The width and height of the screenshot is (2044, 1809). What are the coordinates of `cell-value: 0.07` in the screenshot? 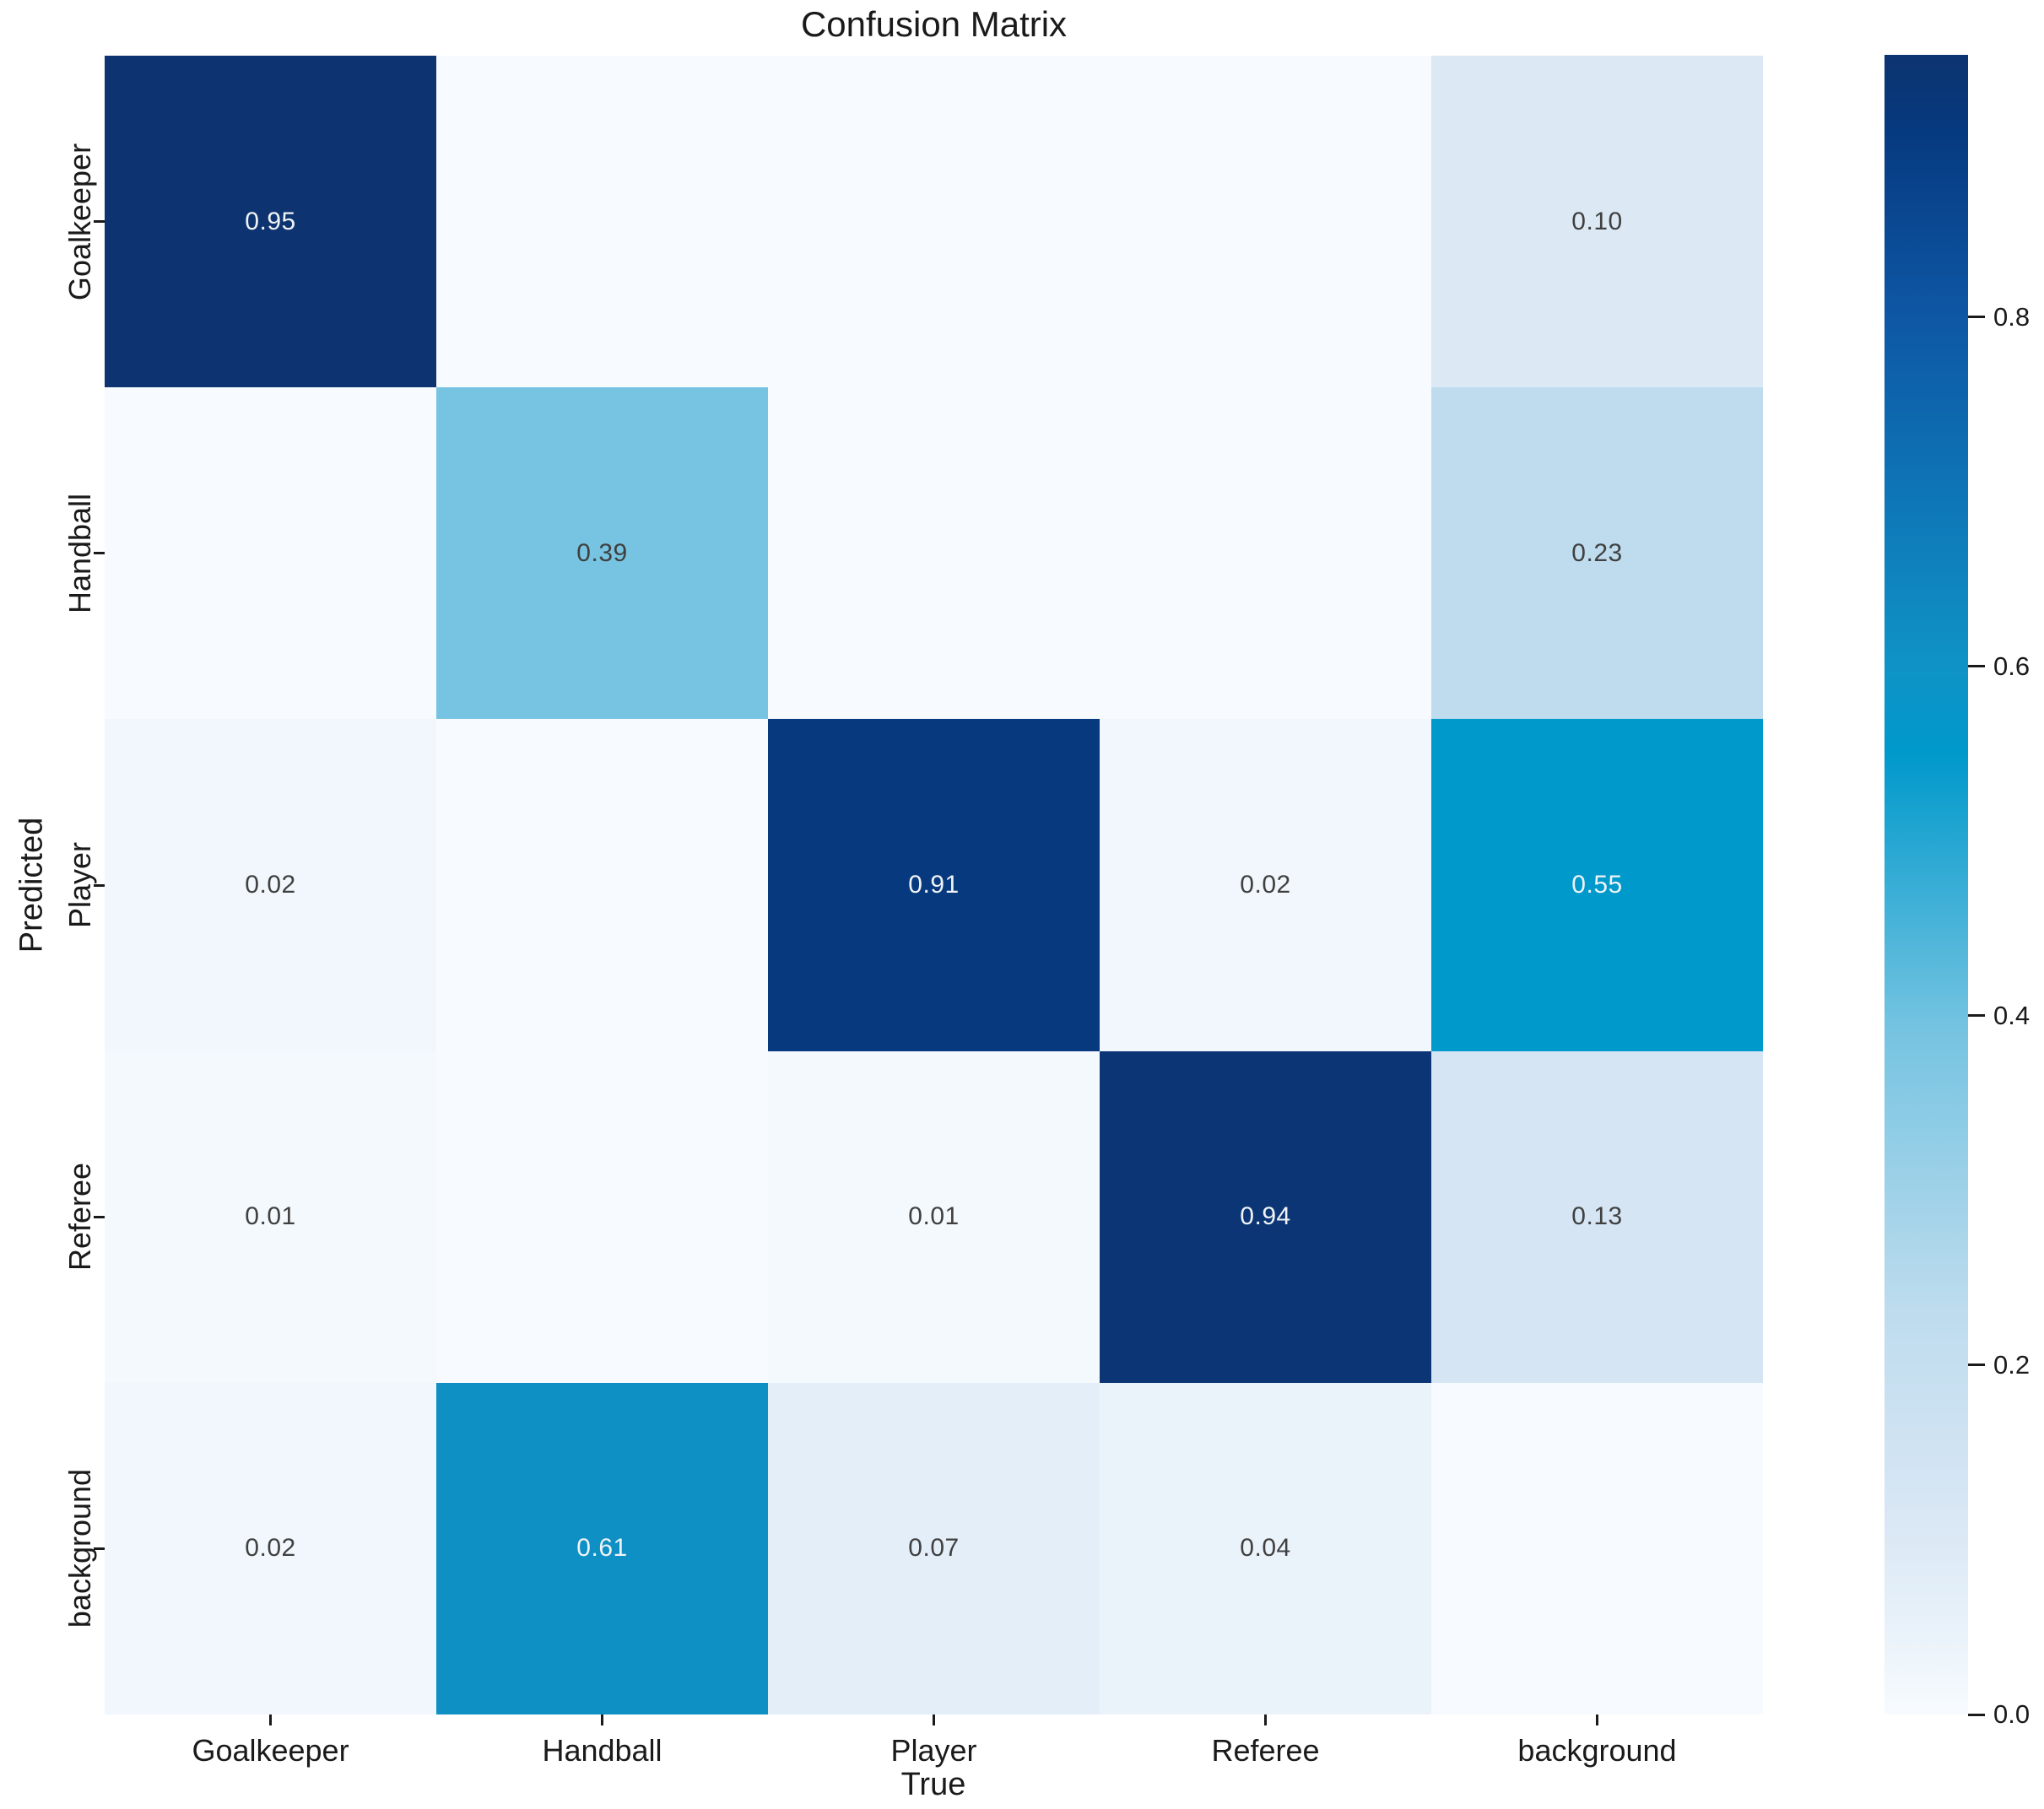 It's located at (934, 1548).